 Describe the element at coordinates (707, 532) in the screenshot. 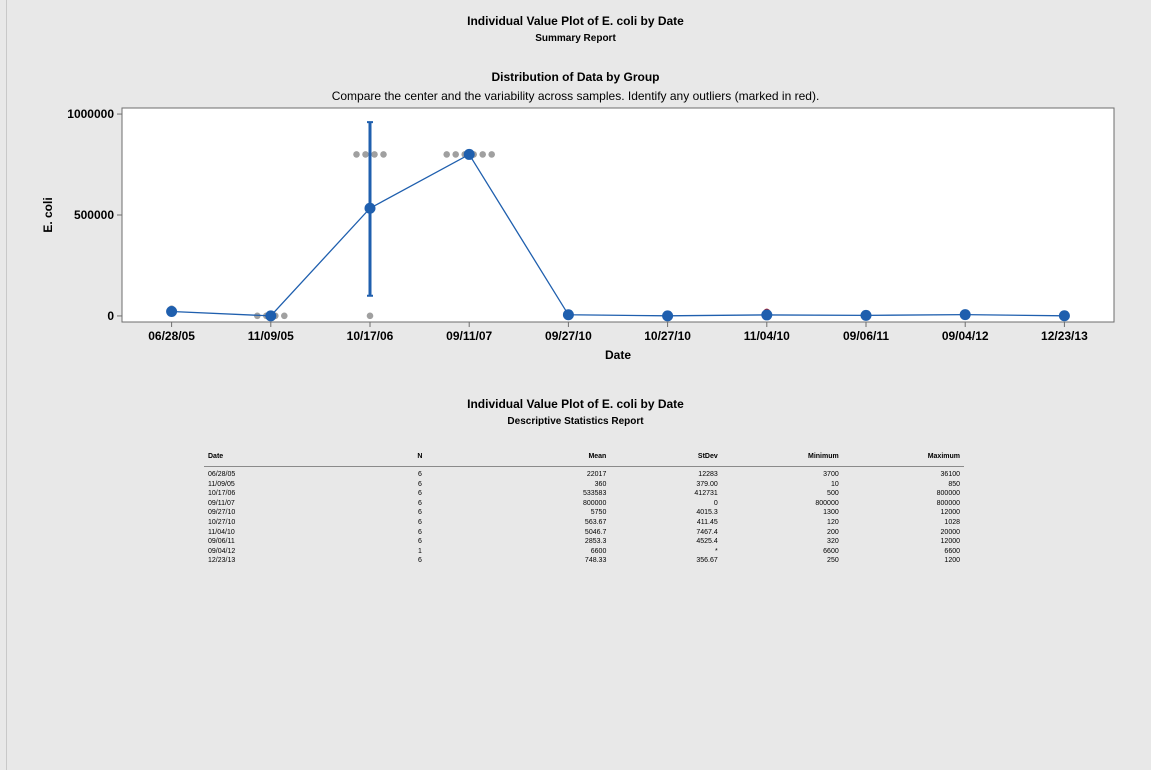

I see `cell-stdev: 7467.4` at that location.